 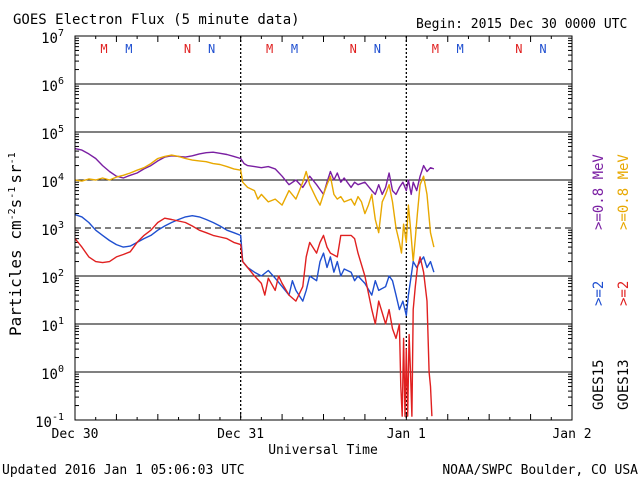 What do you see at coordinates (240, 434) in the screenshot?
I see `x-tick-label: Dec 31` at bounding box center [240, 434].